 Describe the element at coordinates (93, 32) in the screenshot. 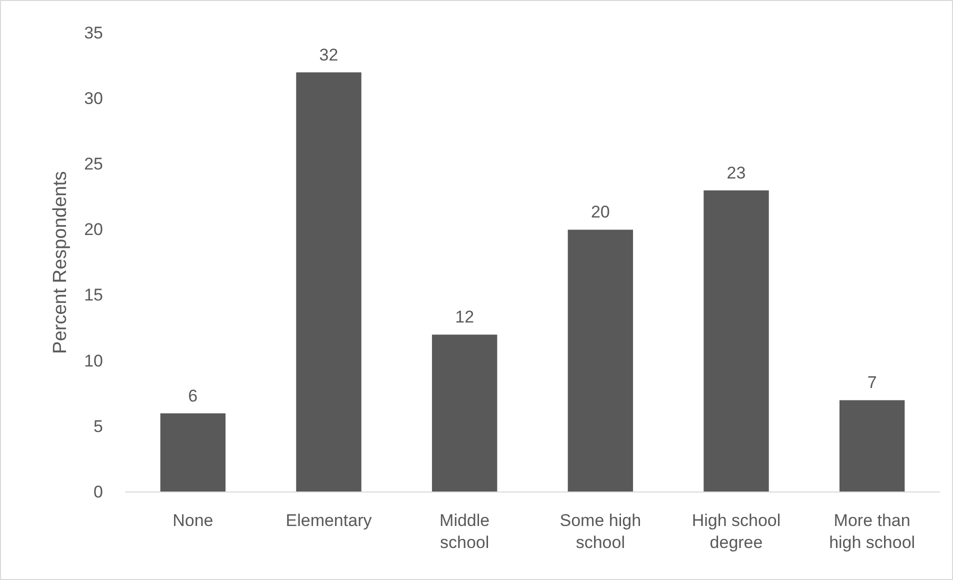

I see `y-tick-label: 35` at that location.